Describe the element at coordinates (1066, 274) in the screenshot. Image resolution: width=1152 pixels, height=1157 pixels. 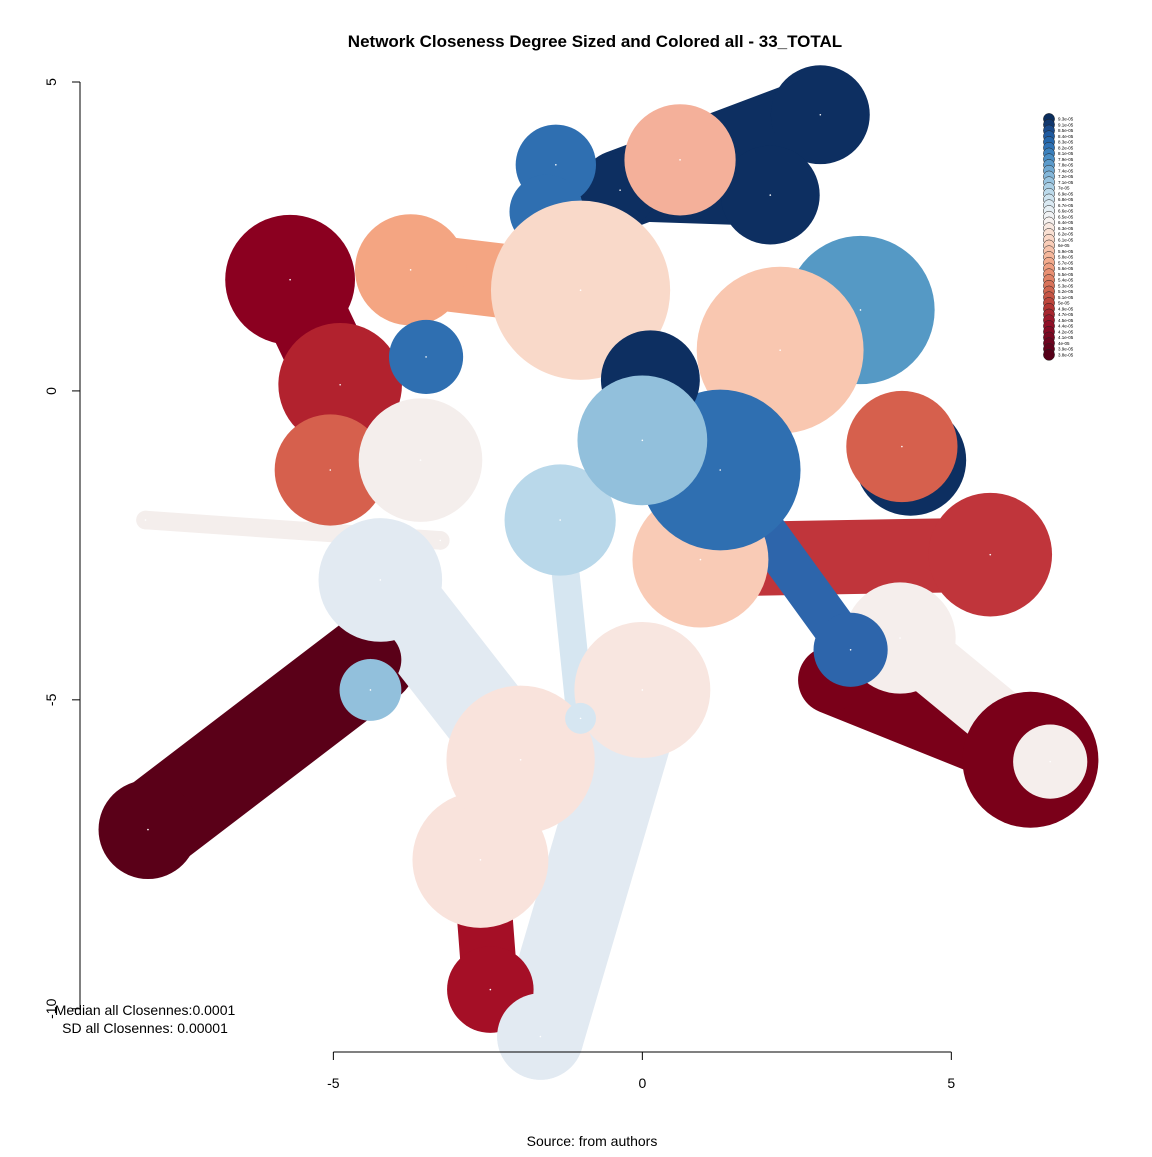
I see `legend-label: 5.5e-05` at that location.